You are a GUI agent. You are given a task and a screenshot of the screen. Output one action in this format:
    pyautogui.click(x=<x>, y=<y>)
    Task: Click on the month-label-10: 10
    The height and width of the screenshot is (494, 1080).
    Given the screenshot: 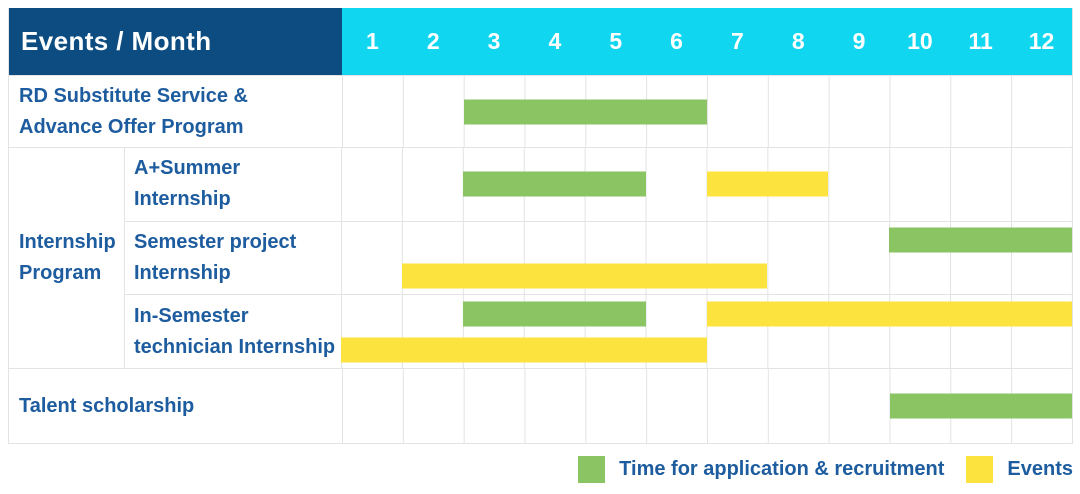 What is the action you would take?
    pyautogui.click(x=920, y=41)
    